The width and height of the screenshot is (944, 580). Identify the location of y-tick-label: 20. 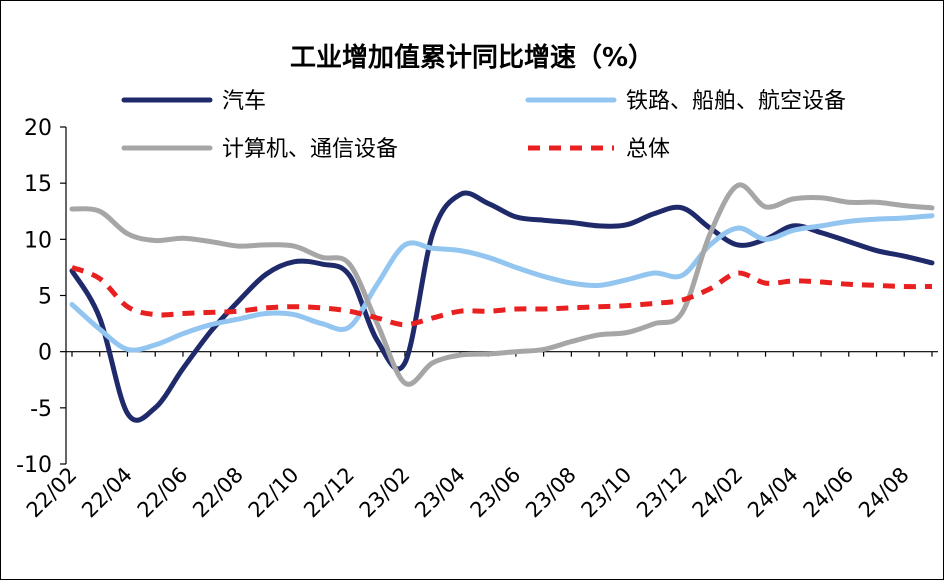
(38, 128).